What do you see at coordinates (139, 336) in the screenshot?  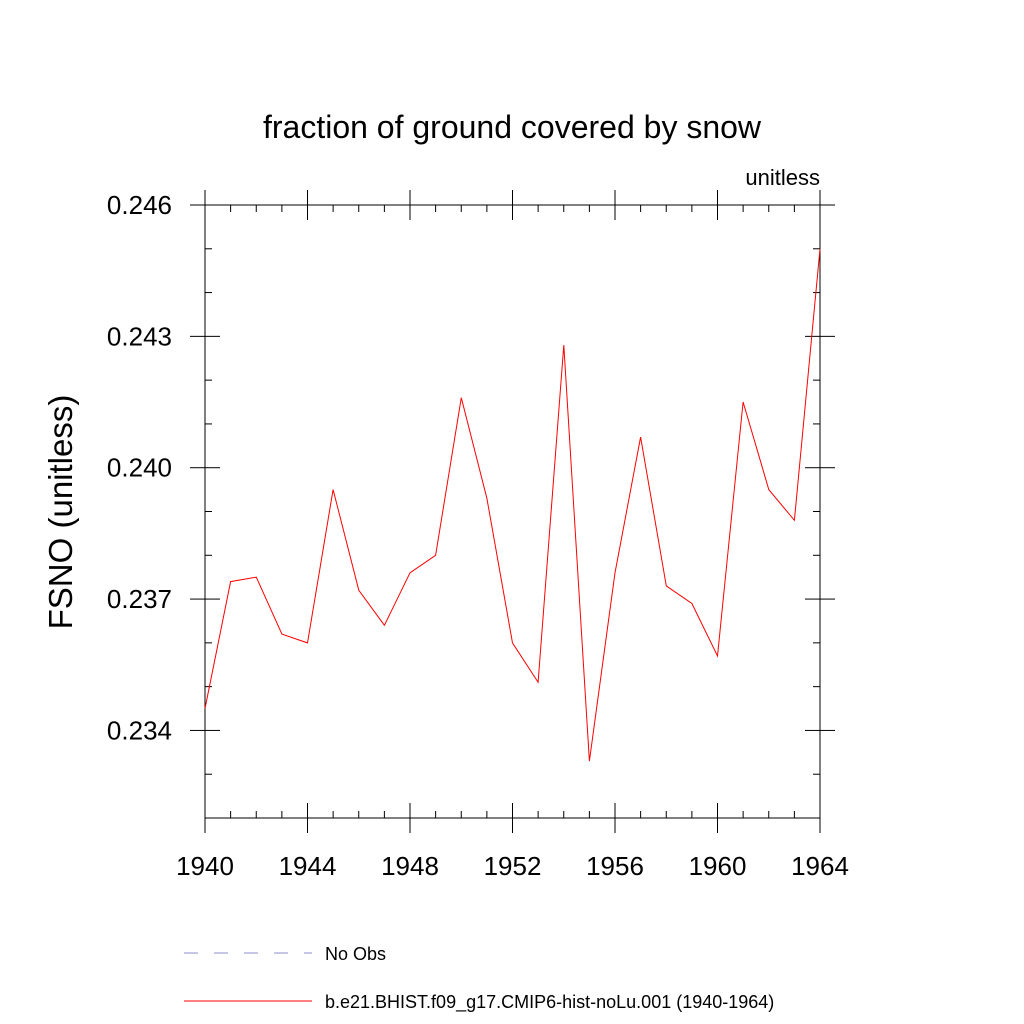 I see `y-tick-label: 0.243` at bounding box center [139, 336].